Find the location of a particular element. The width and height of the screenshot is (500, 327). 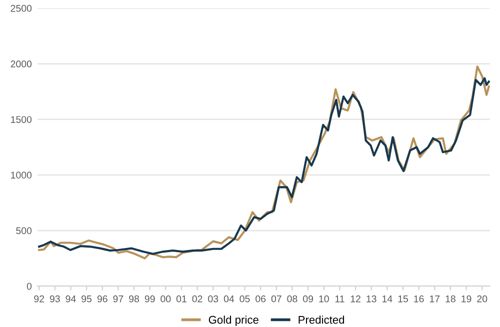

x-tick-label: 08 is located at coordinates (292, 298).